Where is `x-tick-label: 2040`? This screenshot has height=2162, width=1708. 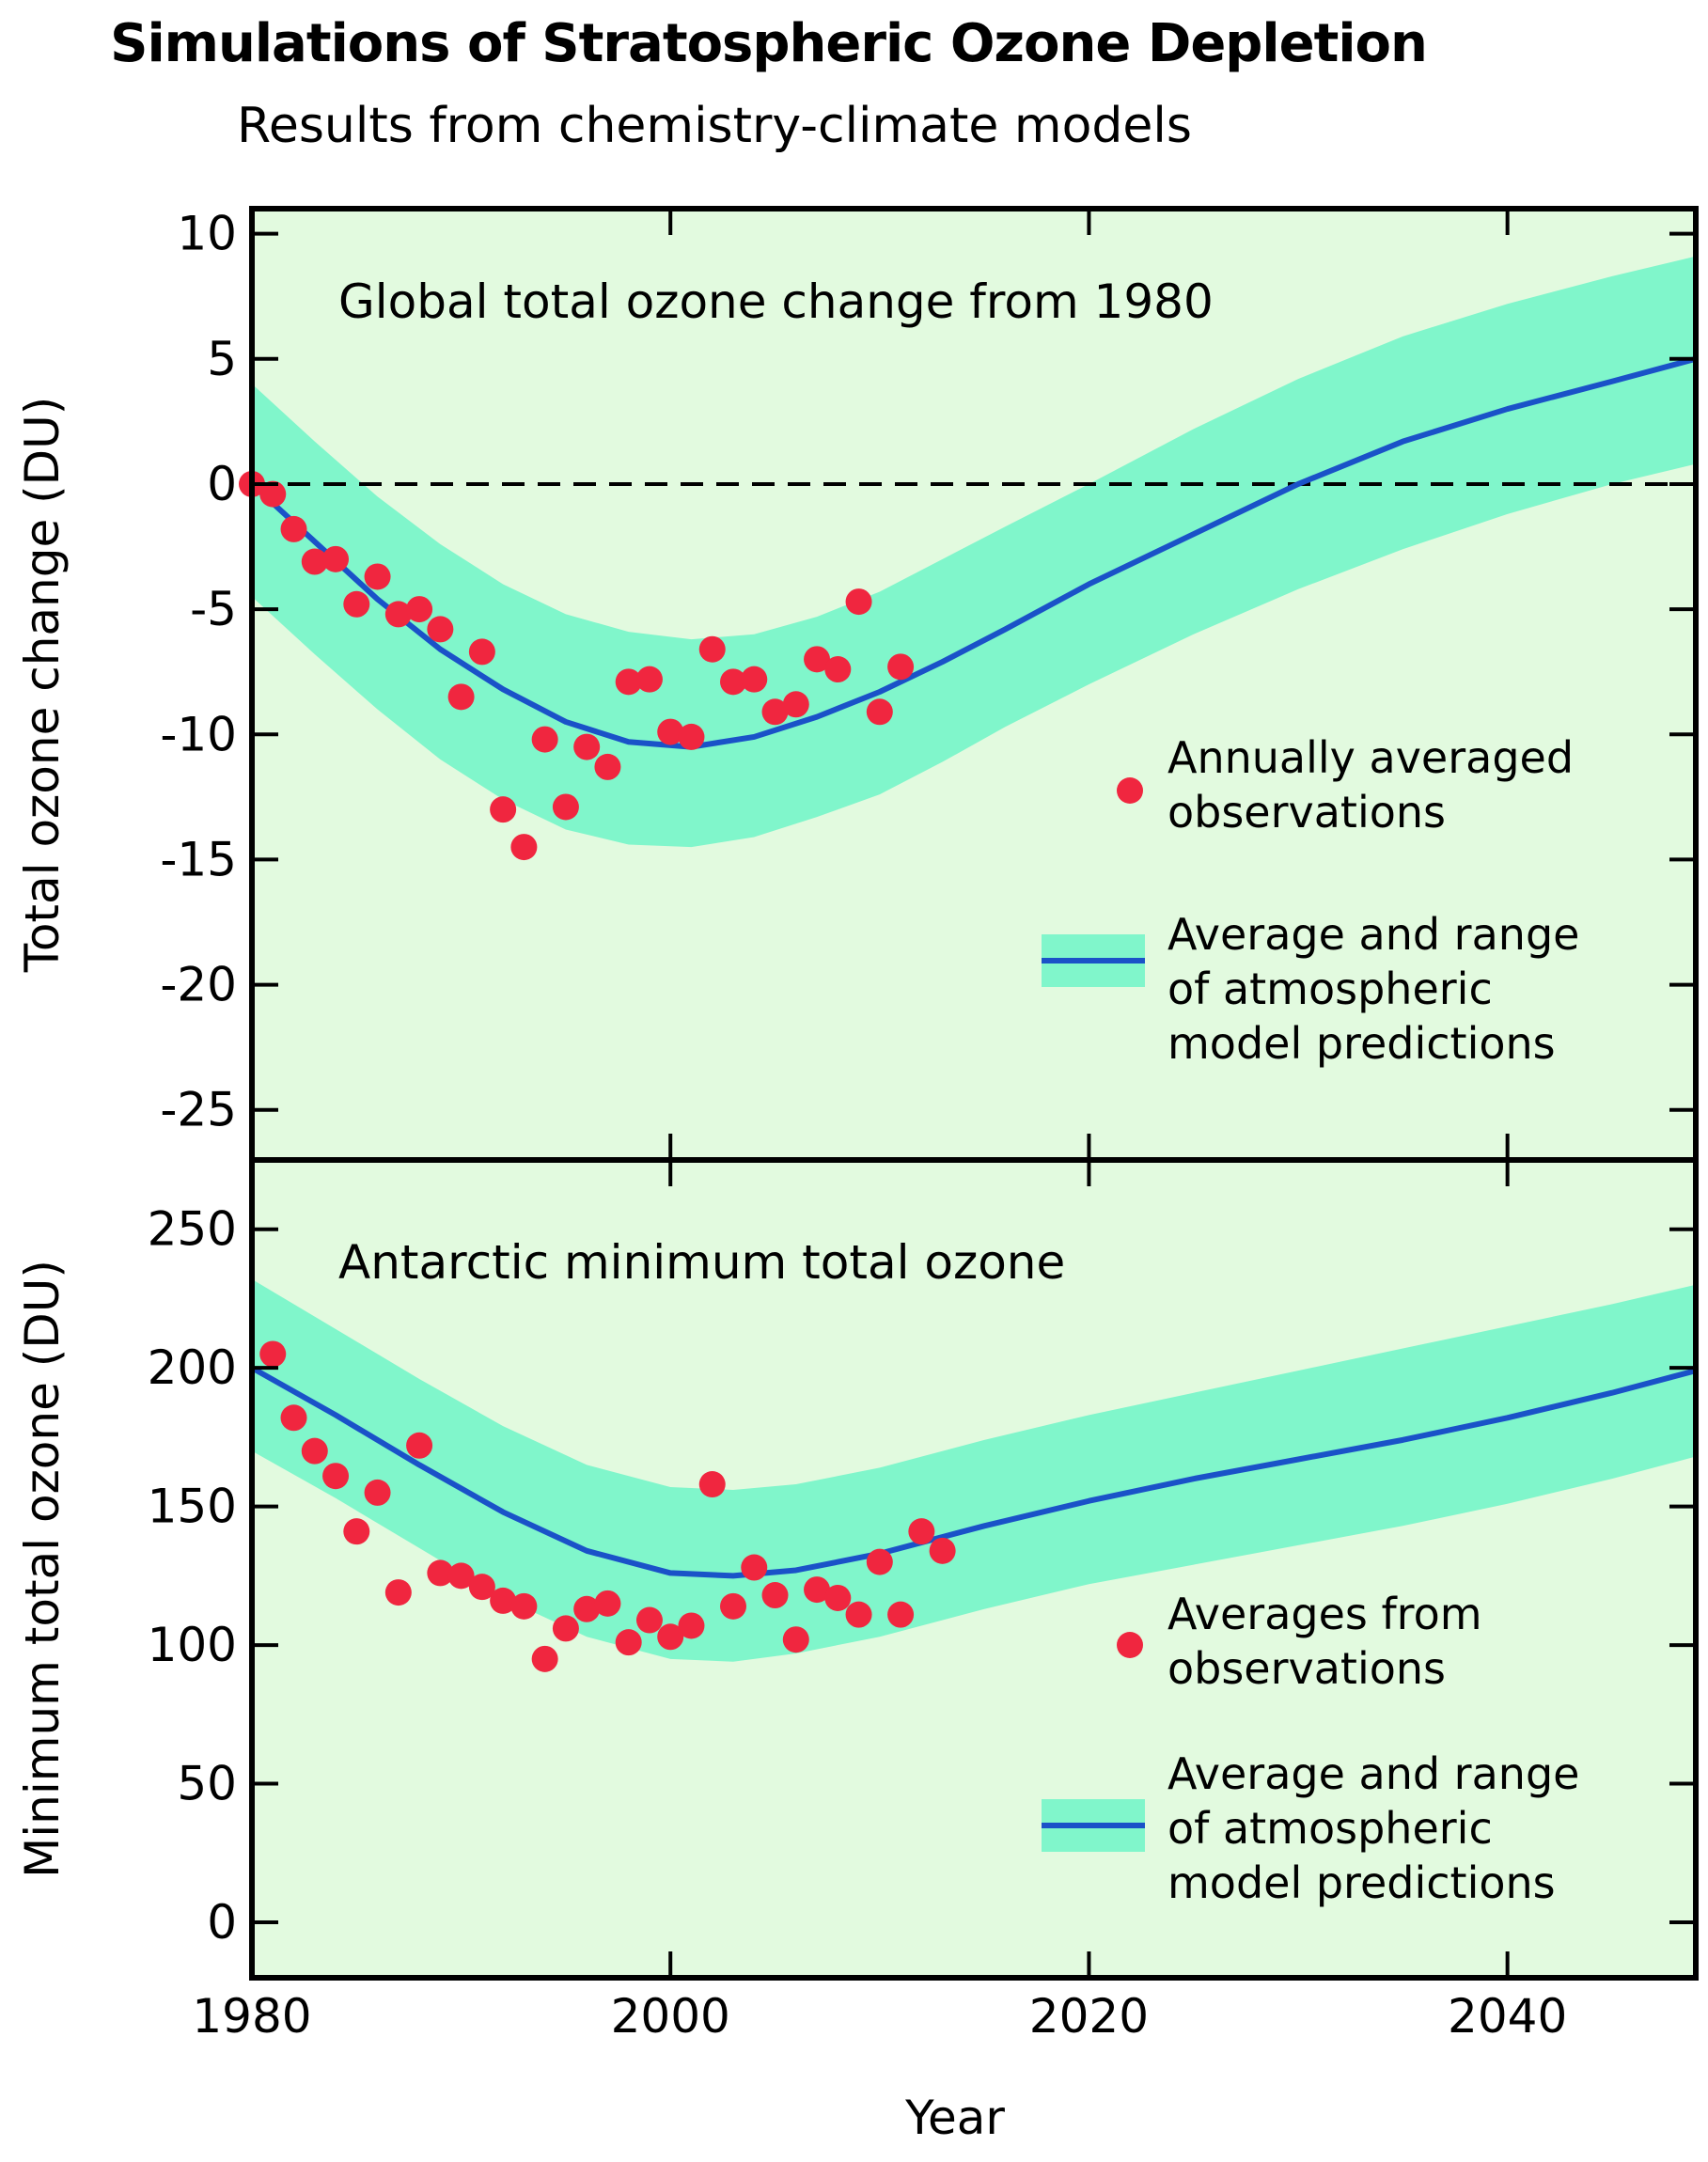 x-tick-label: 2040 is located at coordinates (1507, 2016).